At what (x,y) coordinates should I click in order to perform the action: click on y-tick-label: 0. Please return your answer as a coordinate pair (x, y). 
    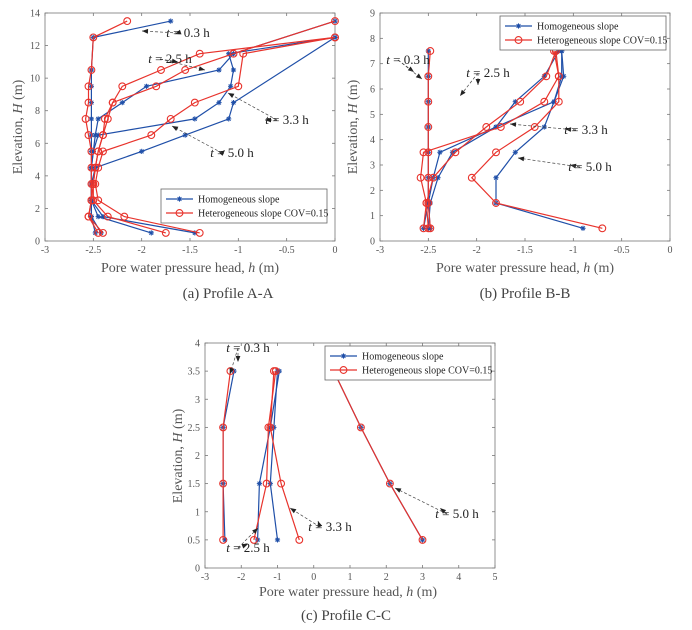
    Looking at the image, I should click on (197, 569).